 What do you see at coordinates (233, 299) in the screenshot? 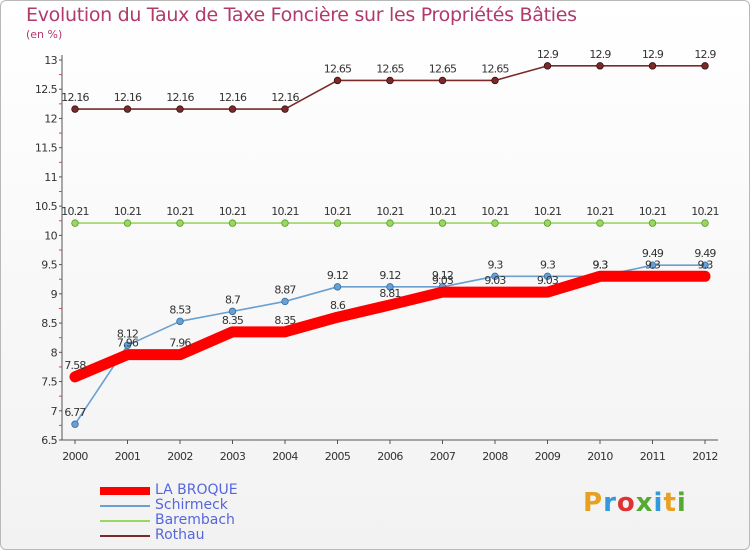
I see `data-label-schirmeck: 8.7` at bounding box center [233, 299].